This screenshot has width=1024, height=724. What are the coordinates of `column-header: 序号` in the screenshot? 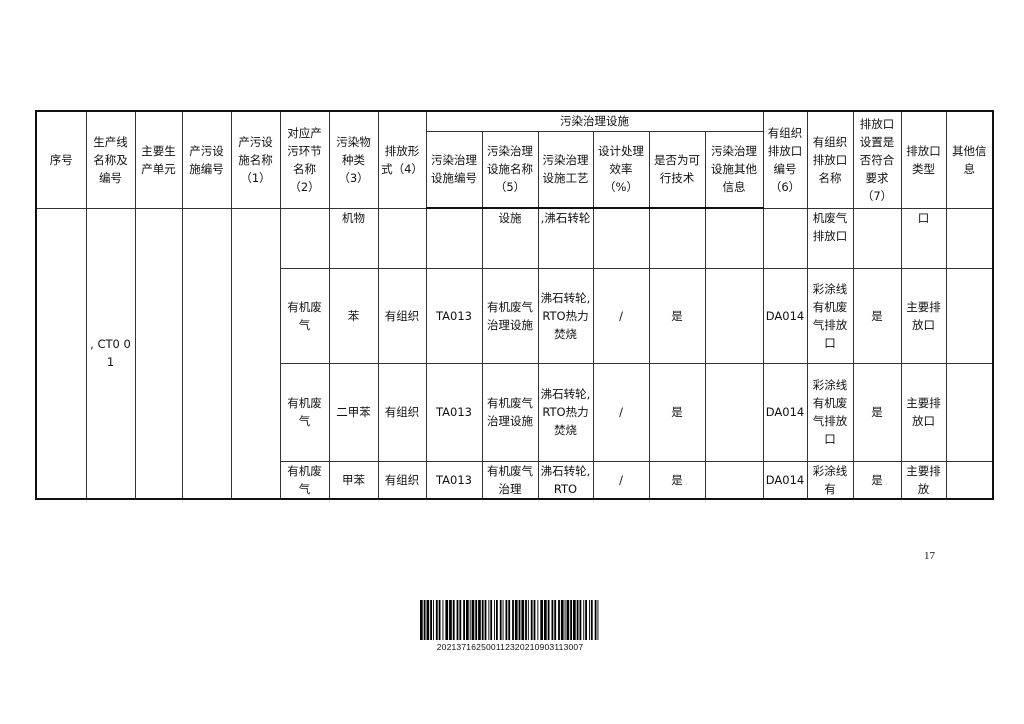 It's located at (61, 159).